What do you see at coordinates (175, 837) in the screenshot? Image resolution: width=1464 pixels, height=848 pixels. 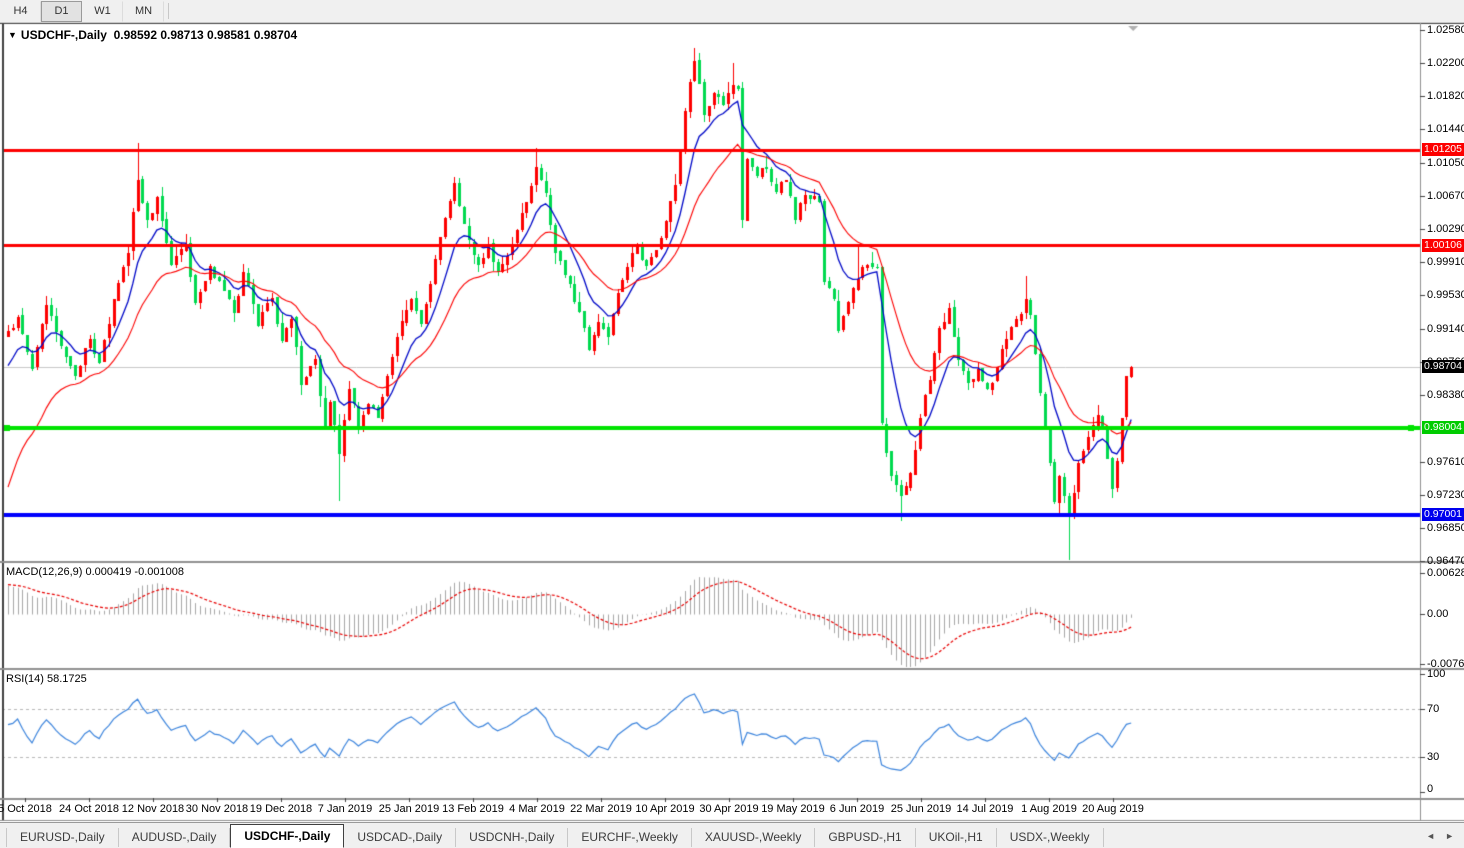 I see `chart-tab-audusd-daily: AUDUSD-,Daily` at bounding box center [175, 837].